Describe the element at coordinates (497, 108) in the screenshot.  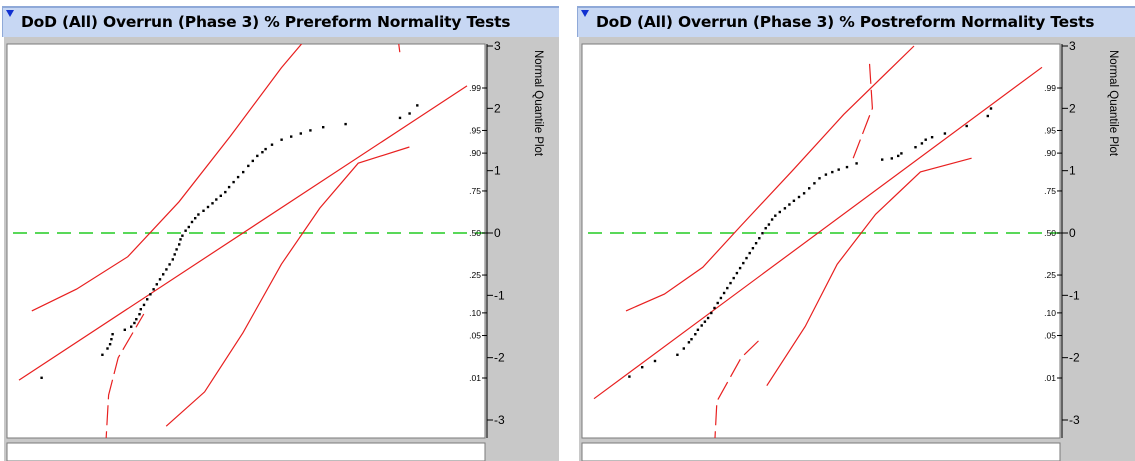
I see `z-tick-label: 2` at that location.